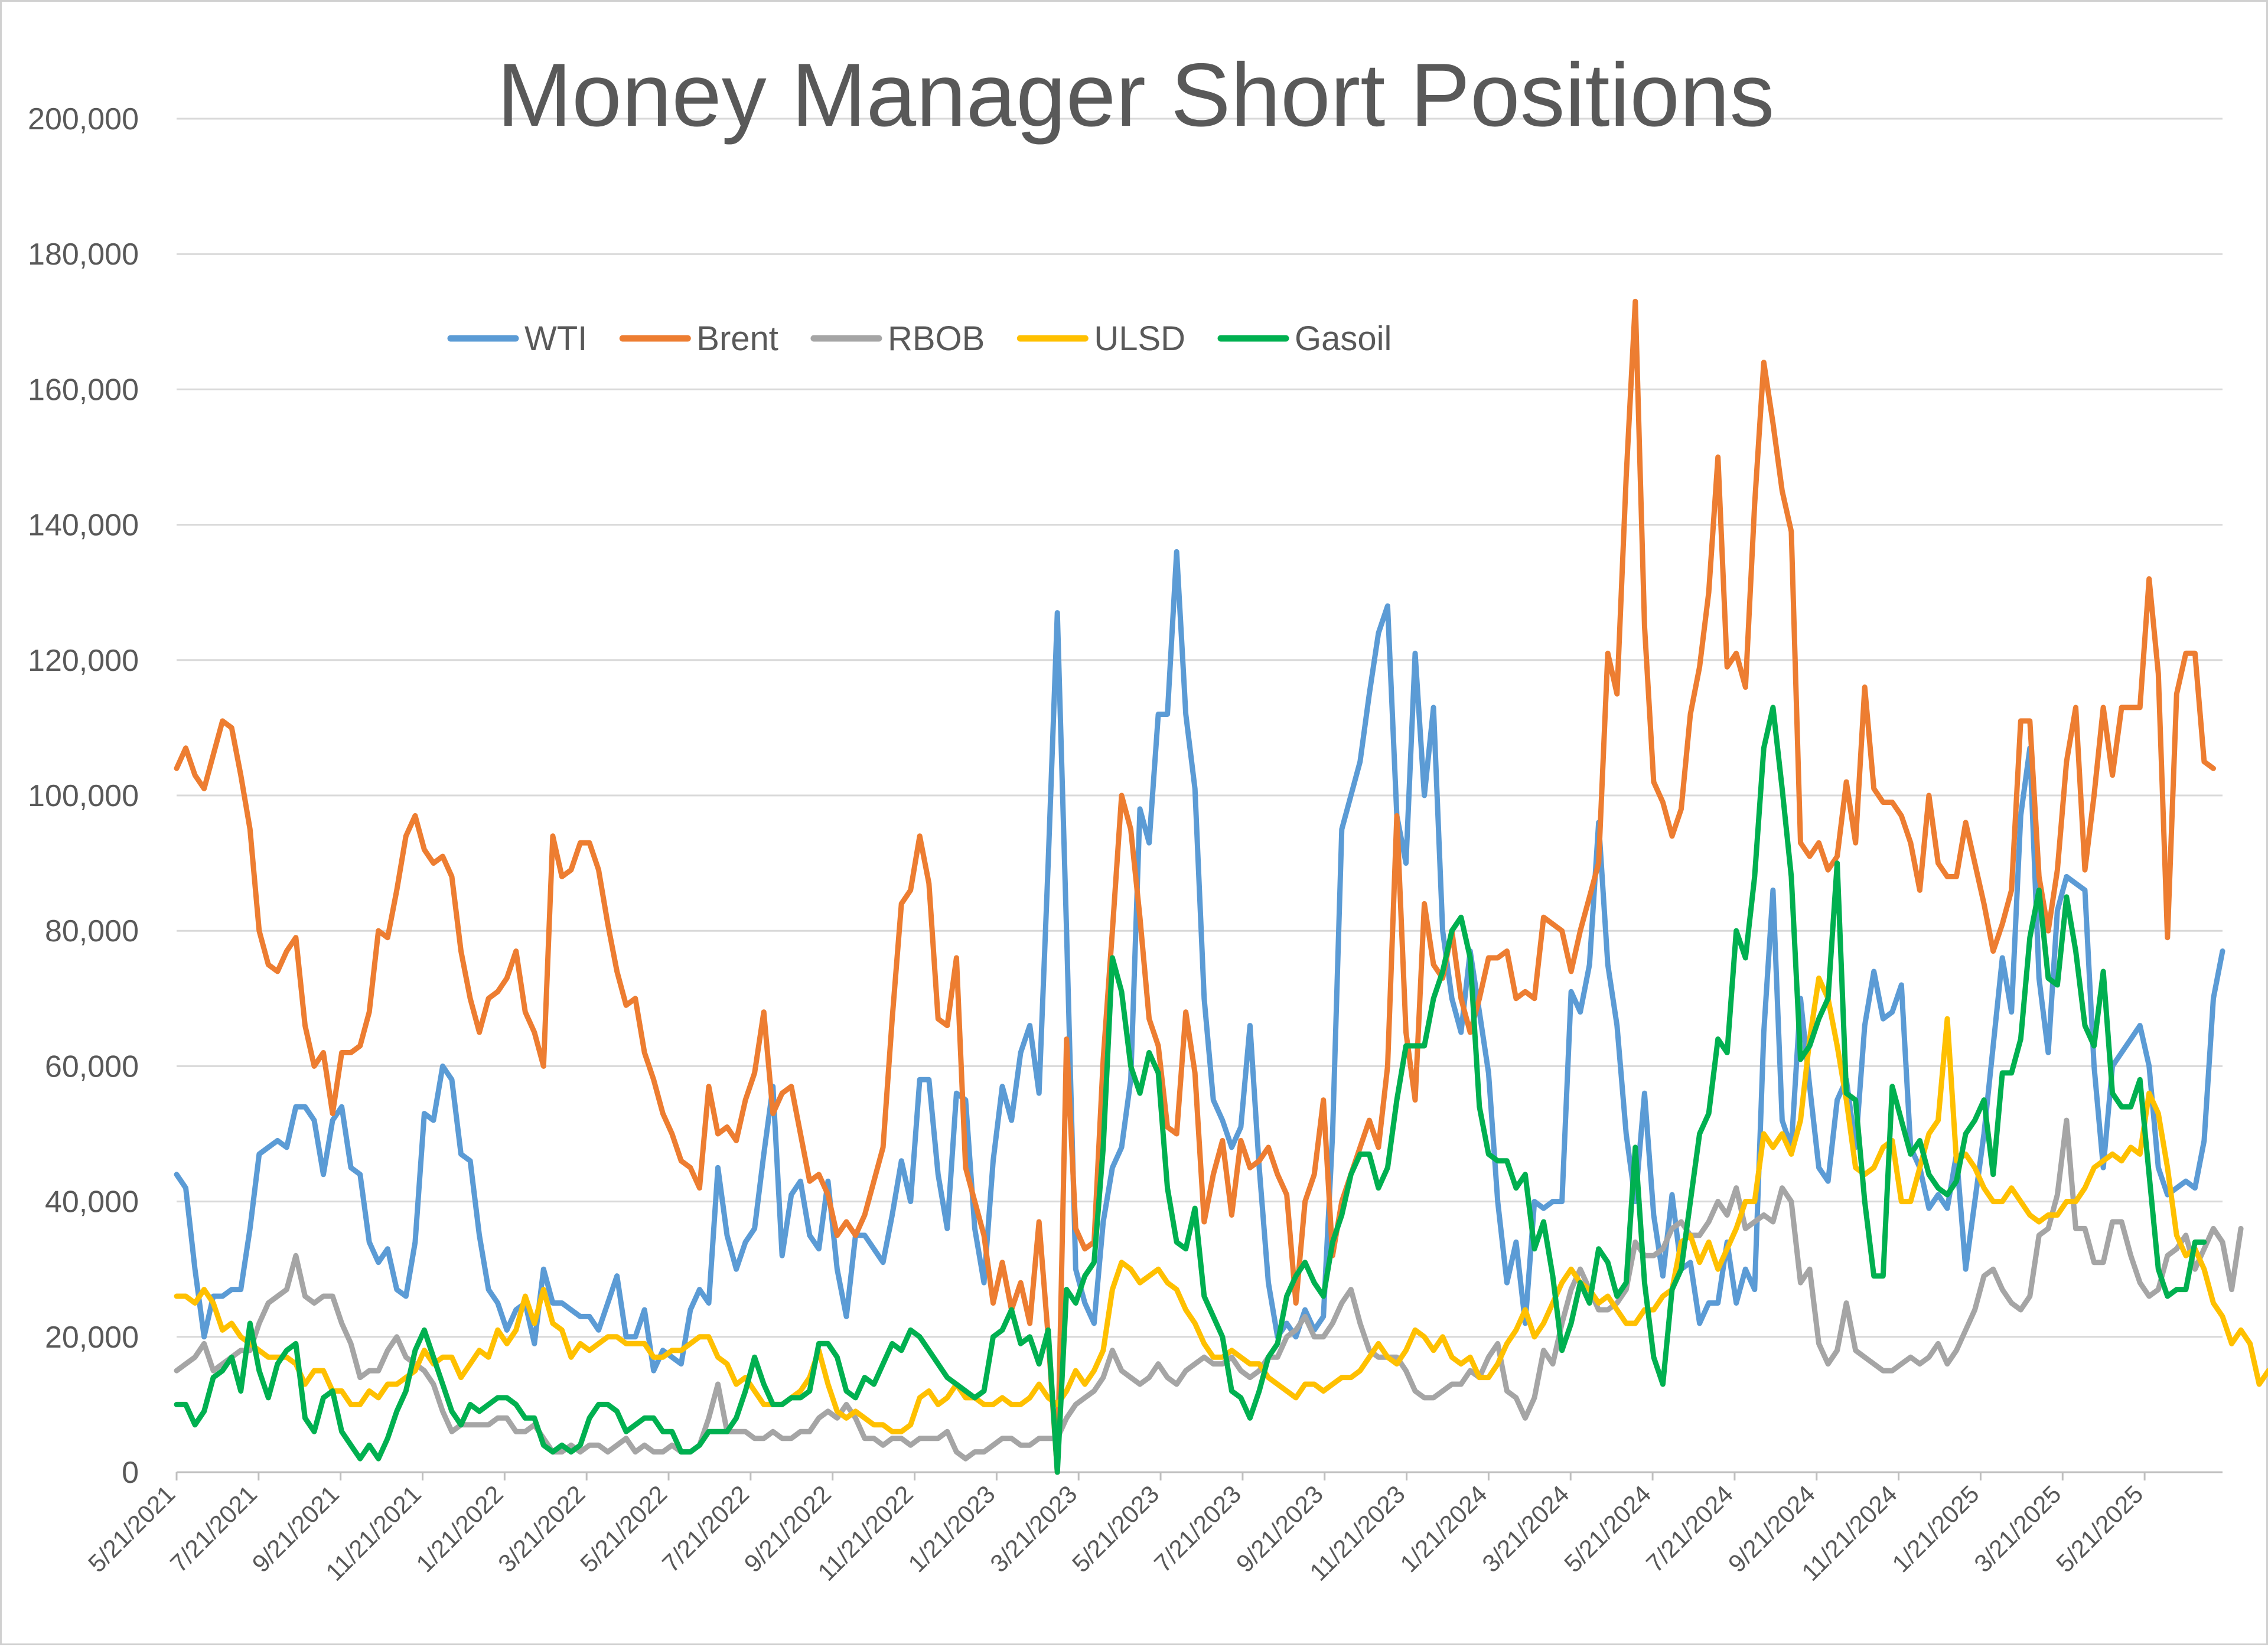 The image size is (2268, 1647). What do you see at coordinates (936, 338) in the screenshot?
I see `legend-label: RBOB` at bounding box center [936, 338].